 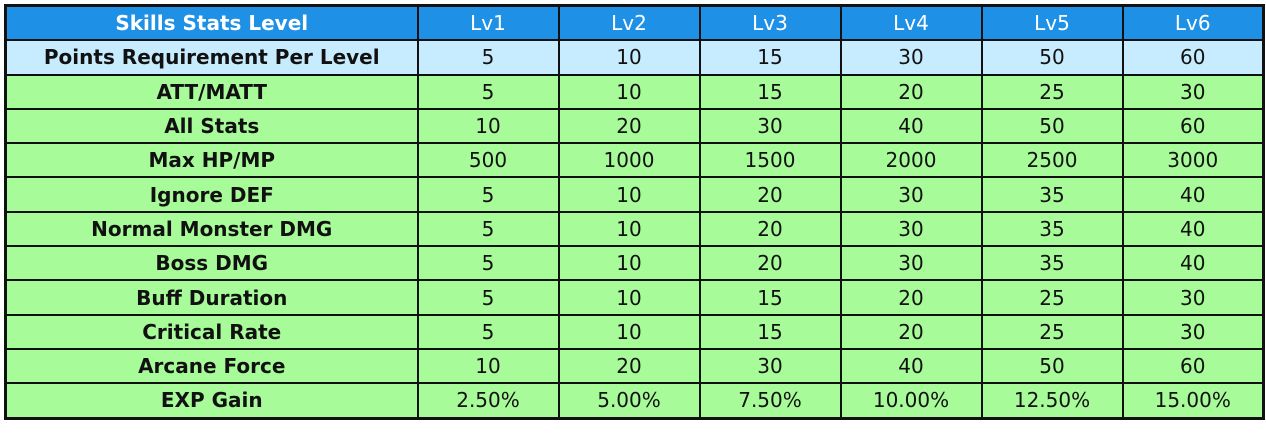 What do you see at coordinates (629, 401) in the screenshot?
I see `table-cell: 5.00%` at bounding box center [629, 401].